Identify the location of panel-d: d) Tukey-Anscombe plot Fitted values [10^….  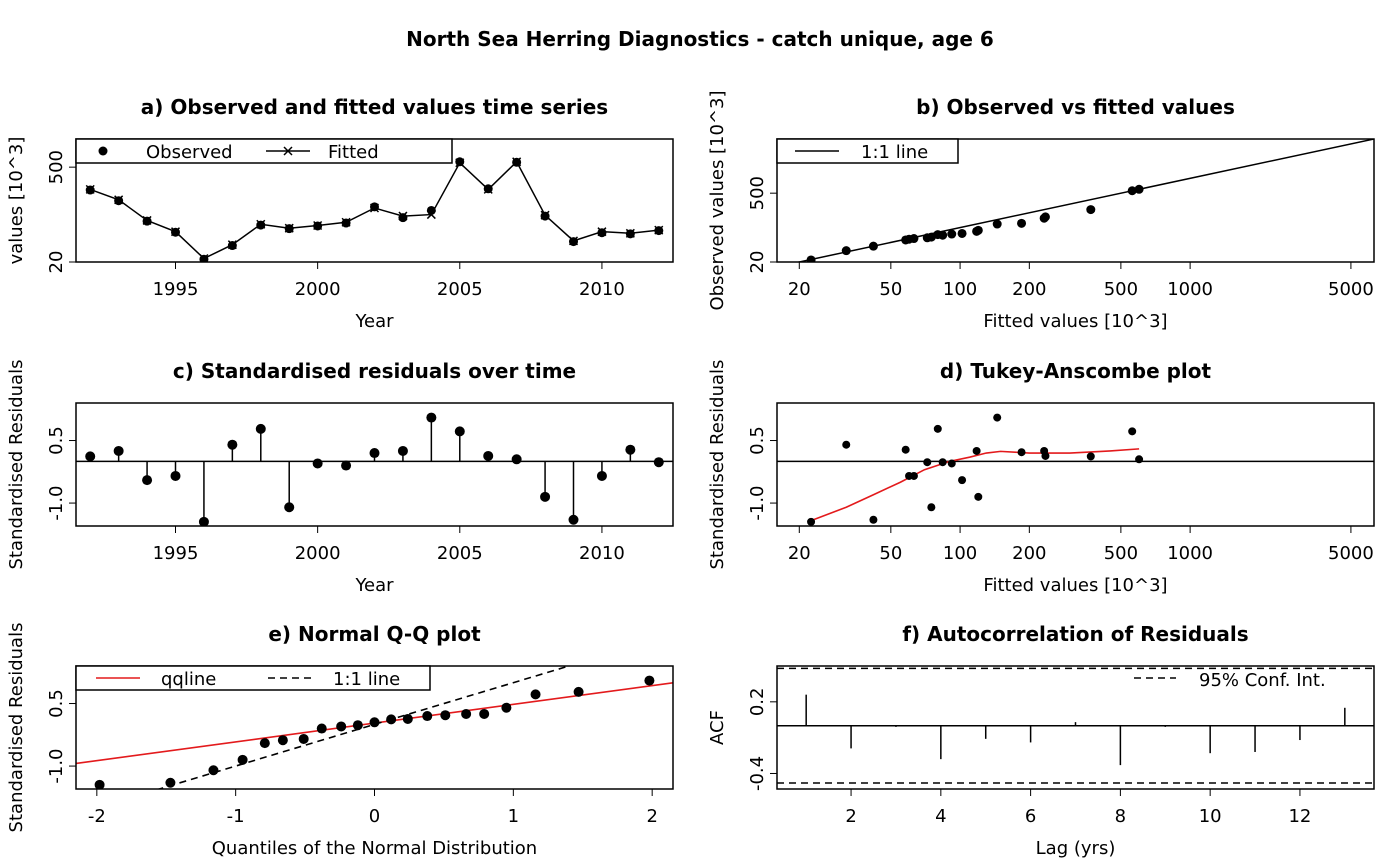
(1041, 477).